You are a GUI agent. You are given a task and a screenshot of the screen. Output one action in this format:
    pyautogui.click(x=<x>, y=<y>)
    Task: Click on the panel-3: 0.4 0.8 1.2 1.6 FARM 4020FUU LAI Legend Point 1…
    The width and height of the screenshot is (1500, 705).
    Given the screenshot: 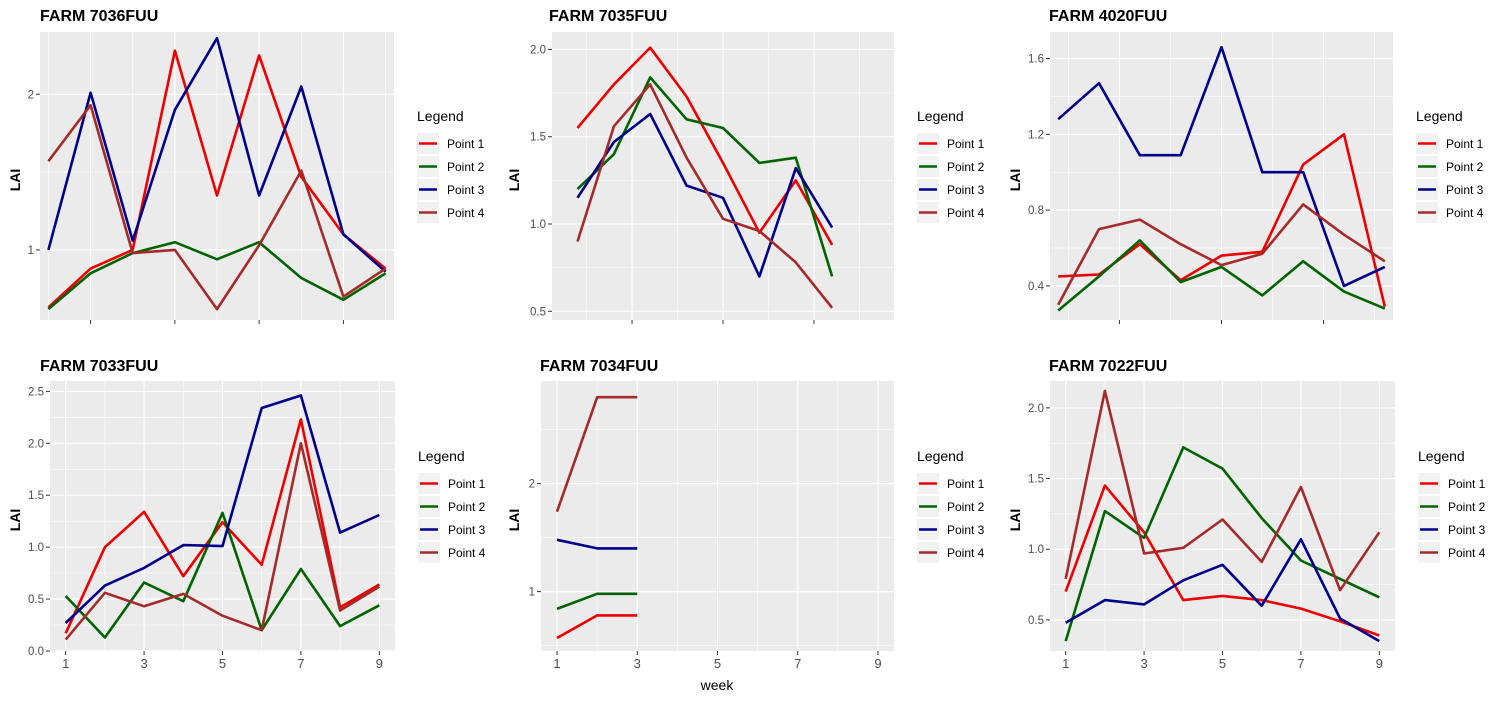 What is the action you would take?
    pyautogui.click(x=1245, y=166)
    